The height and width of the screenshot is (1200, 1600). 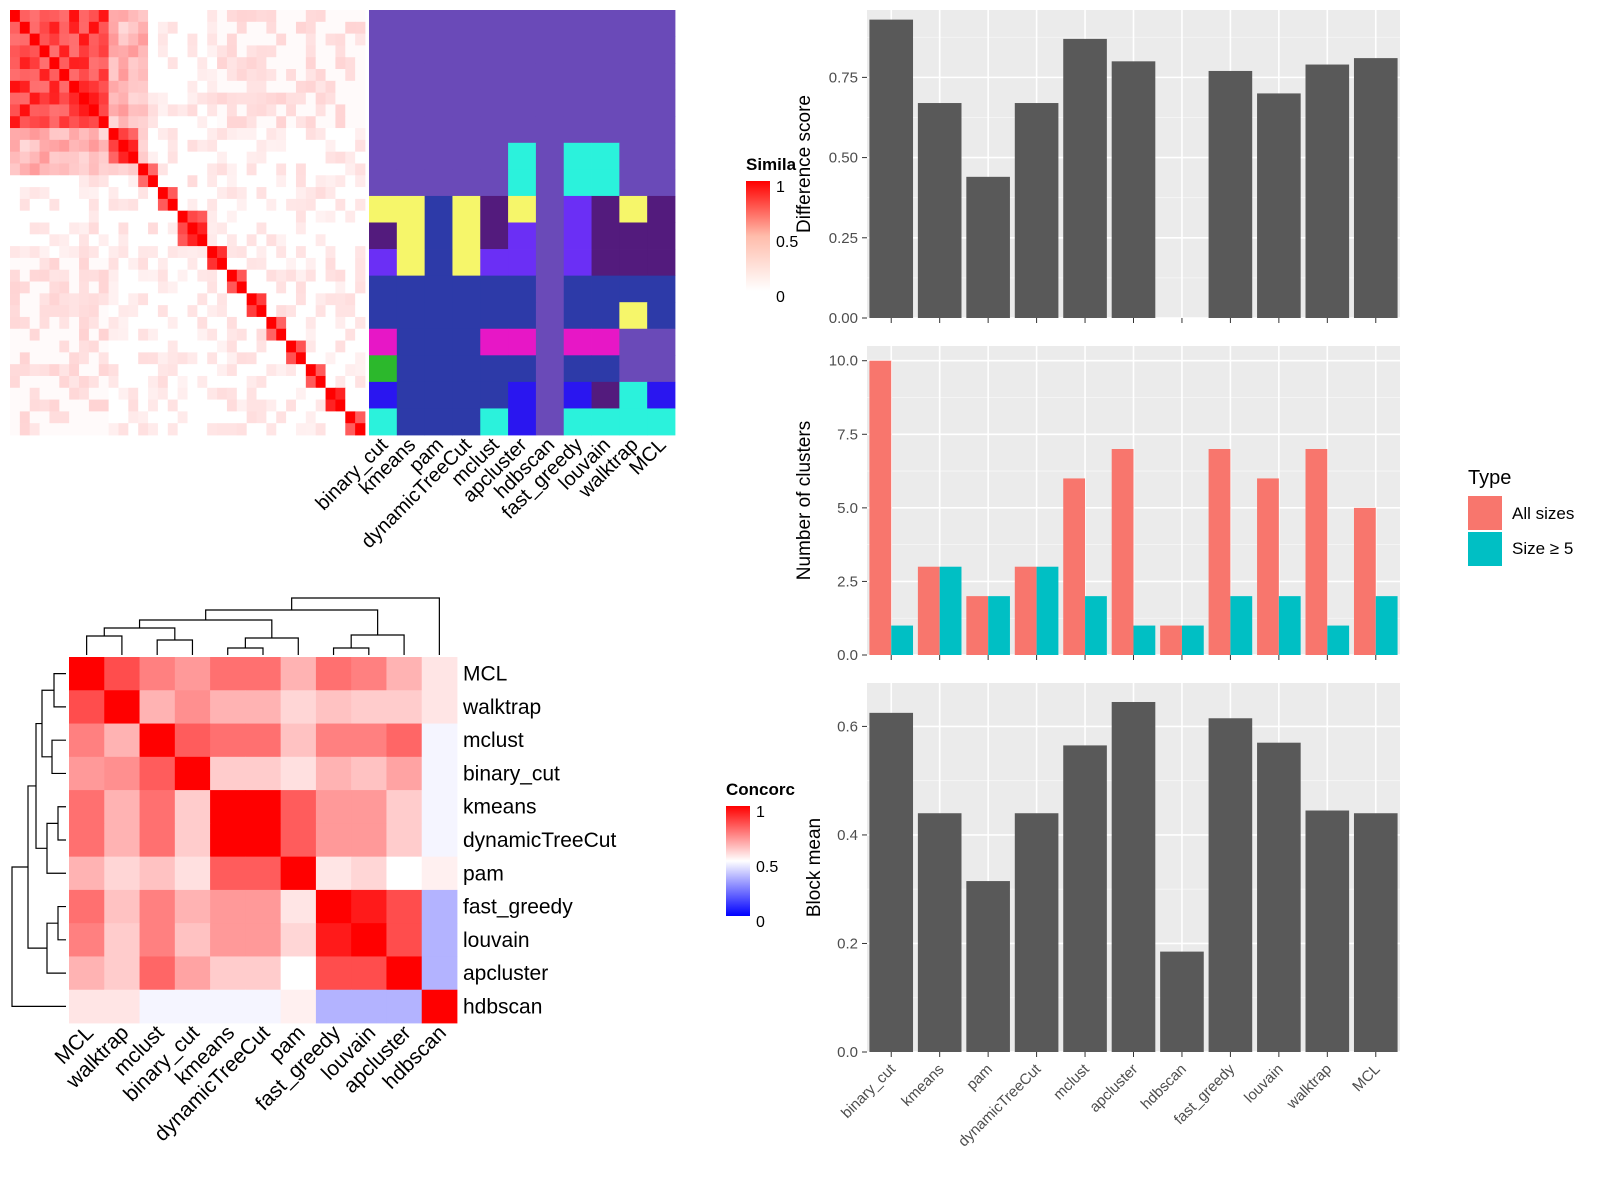 I want to click on y-tick-label: 5.0, so click(x=847, y=508).